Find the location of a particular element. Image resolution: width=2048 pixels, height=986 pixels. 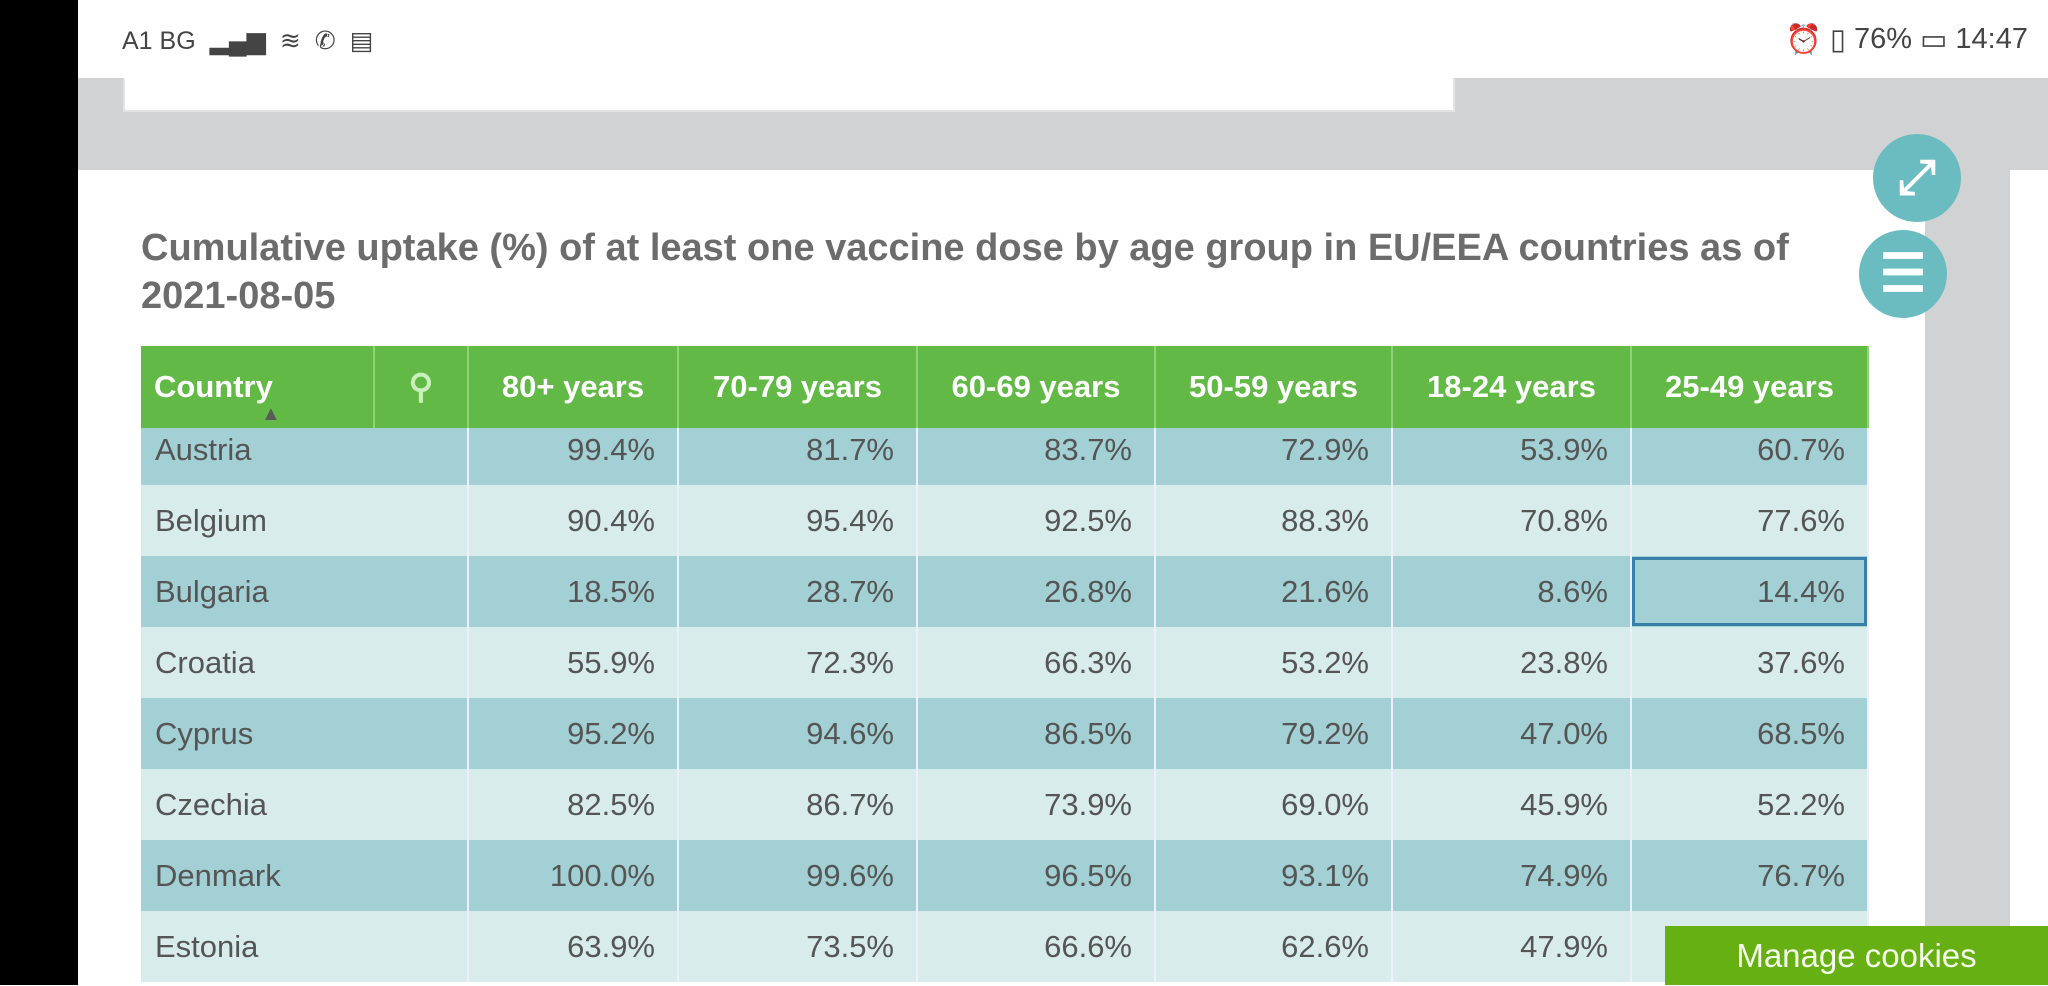

hamburger-icon: ☰ is located at coordinates (1903, 274).